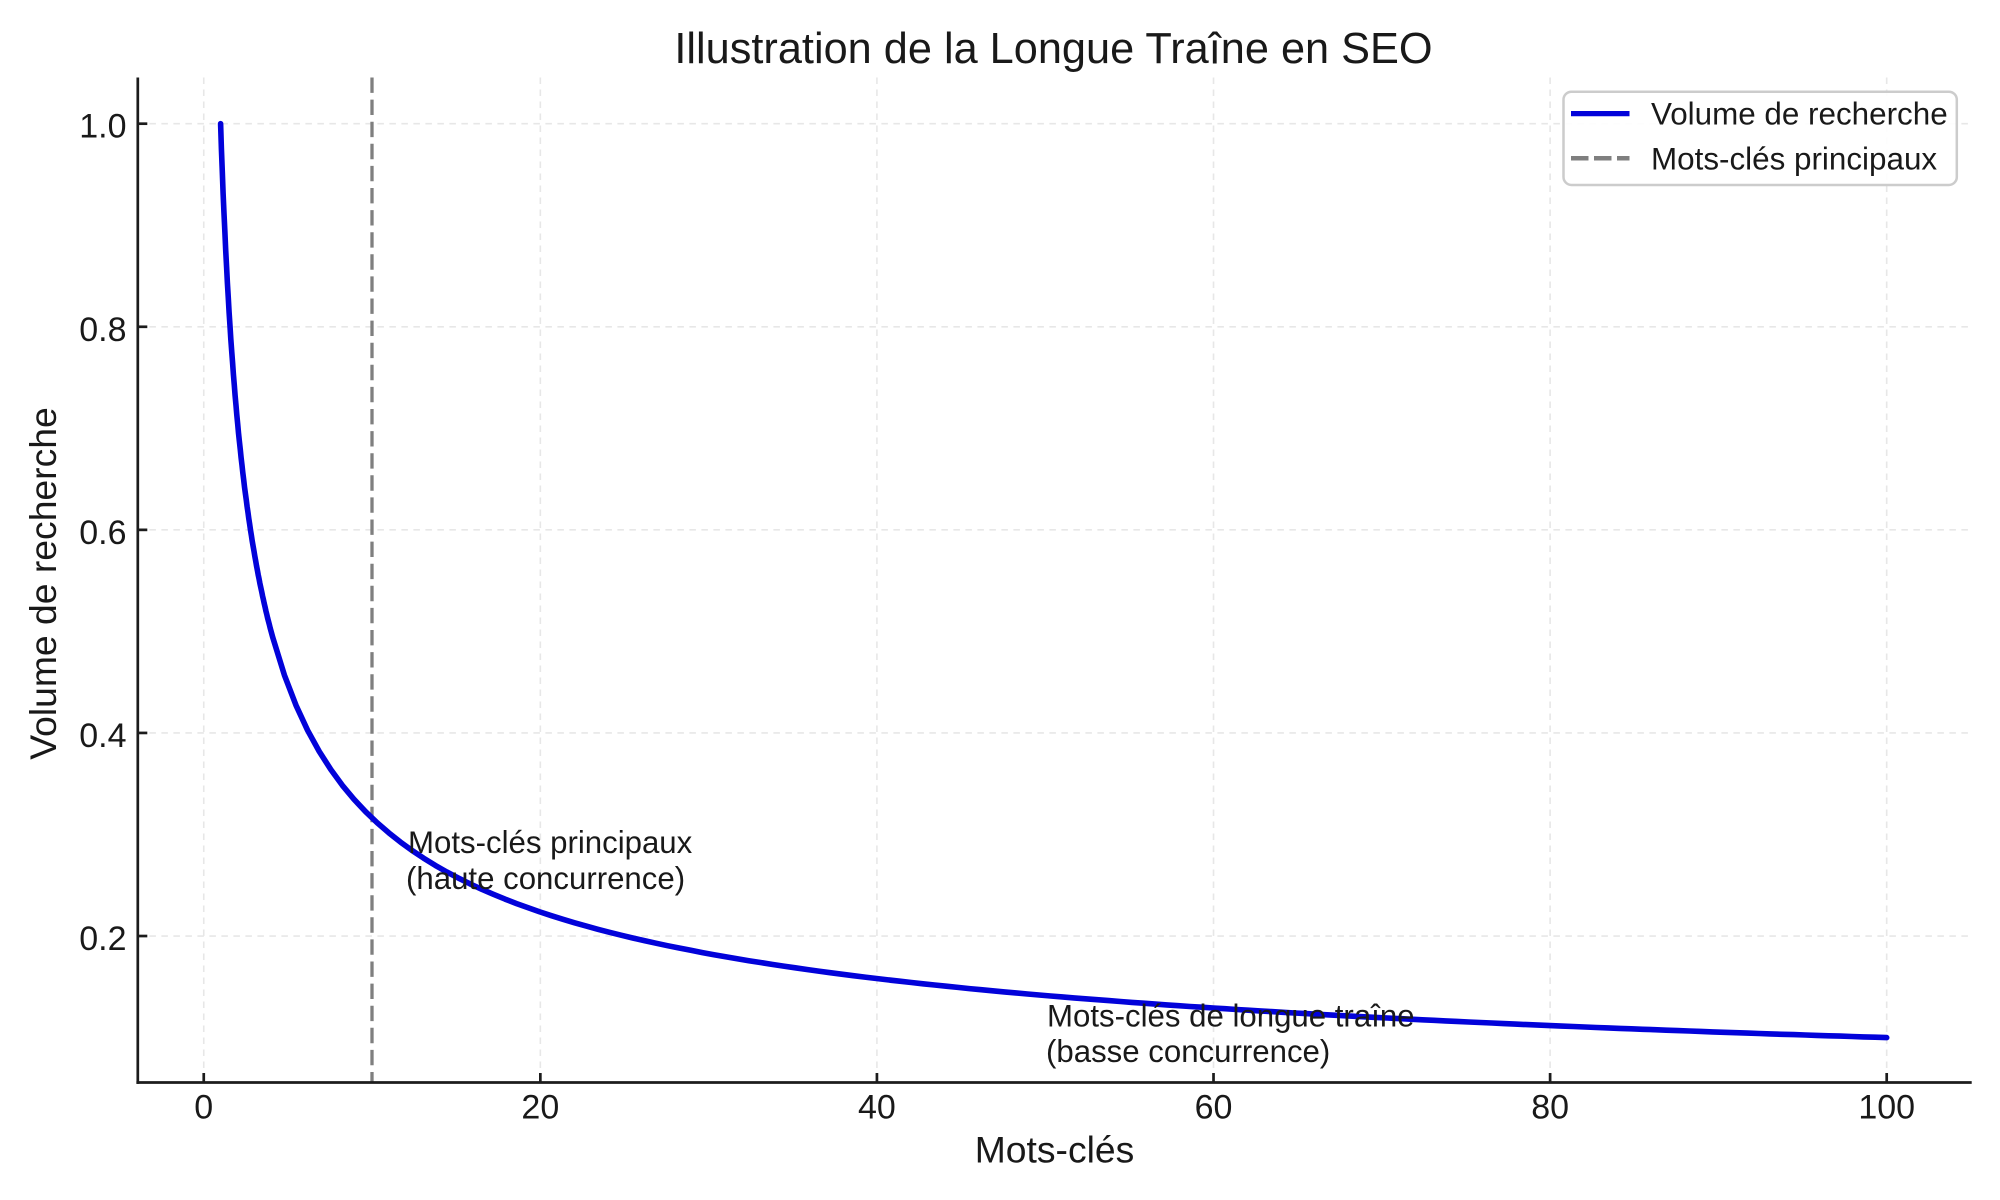 The height and width of the screenshot is (1200, 2000). Describe the element at coordinates (102, 127) in the screenshot. I see `svg-text: 1.0` at that location.